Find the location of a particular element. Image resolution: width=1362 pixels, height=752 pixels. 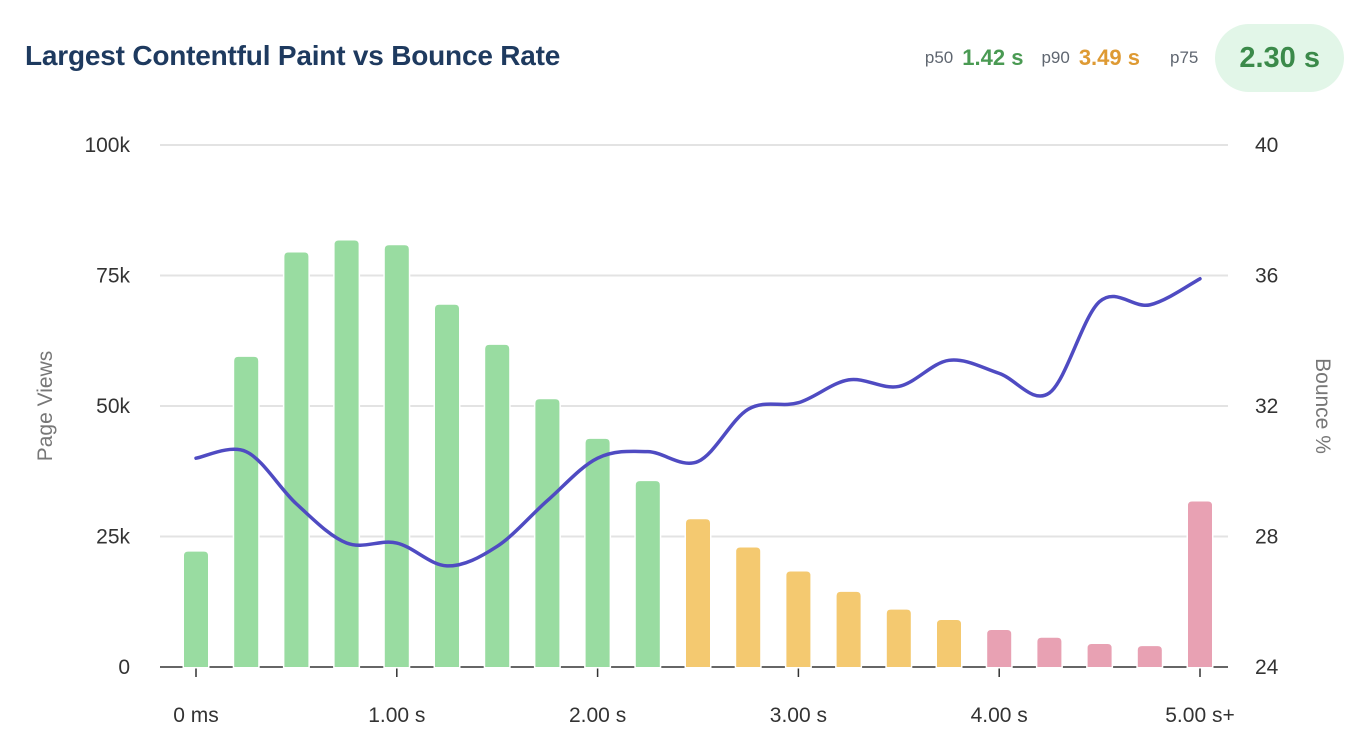

x-tick-label: 0 ms is located at coordinates (196, 715).